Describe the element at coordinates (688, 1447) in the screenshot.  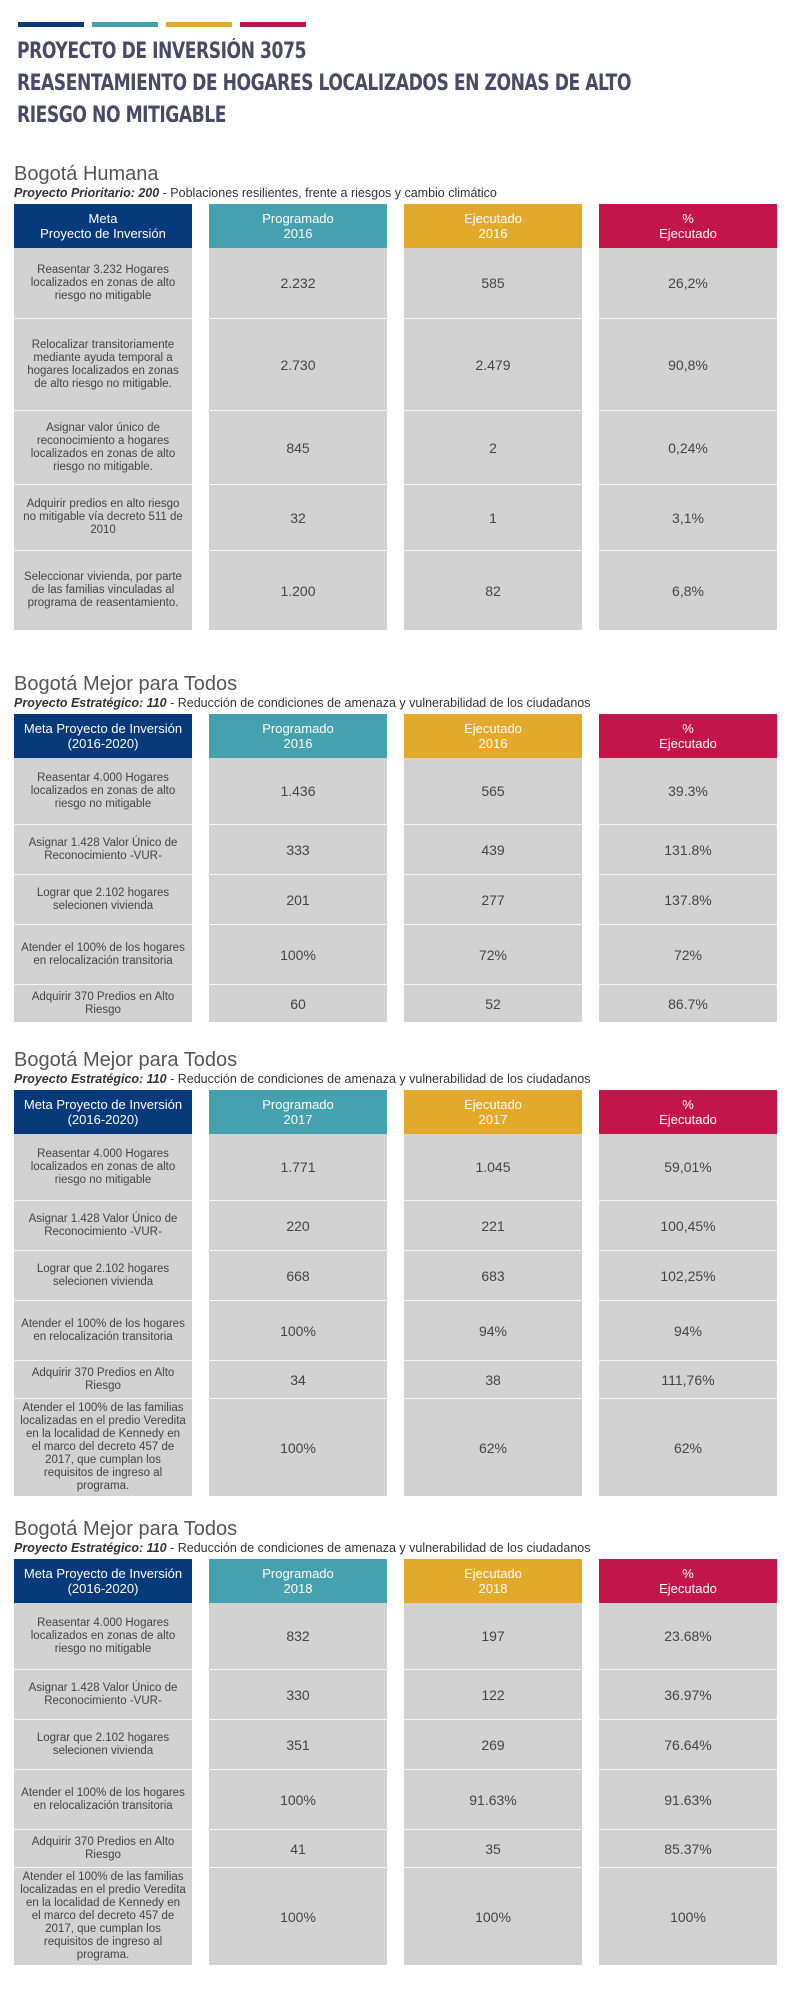
I see `cell-pct-ejecutado: 62%` at that location.